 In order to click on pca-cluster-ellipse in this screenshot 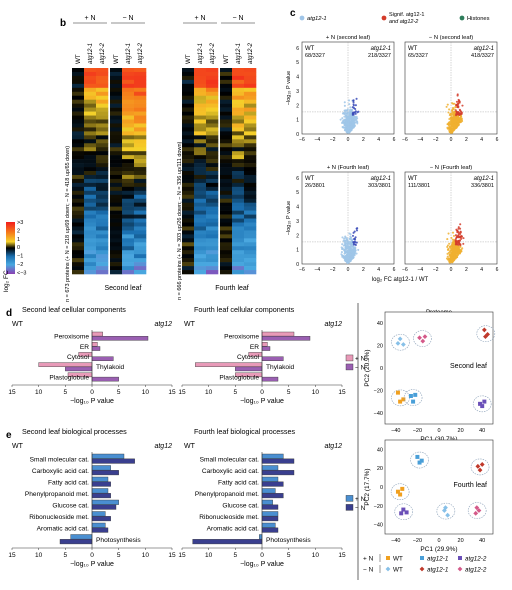, I will do `click(446, 511)`.